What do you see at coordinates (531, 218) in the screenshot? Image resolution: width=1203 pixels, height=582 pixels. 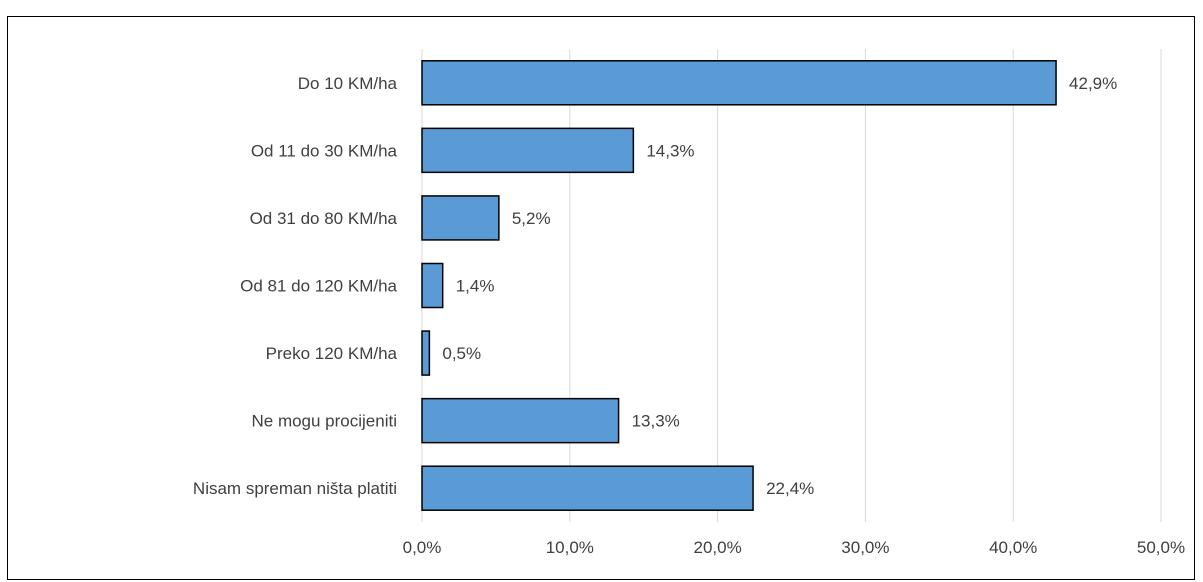 I see `data-label: 5,2%` at bounding box center [531, 218].